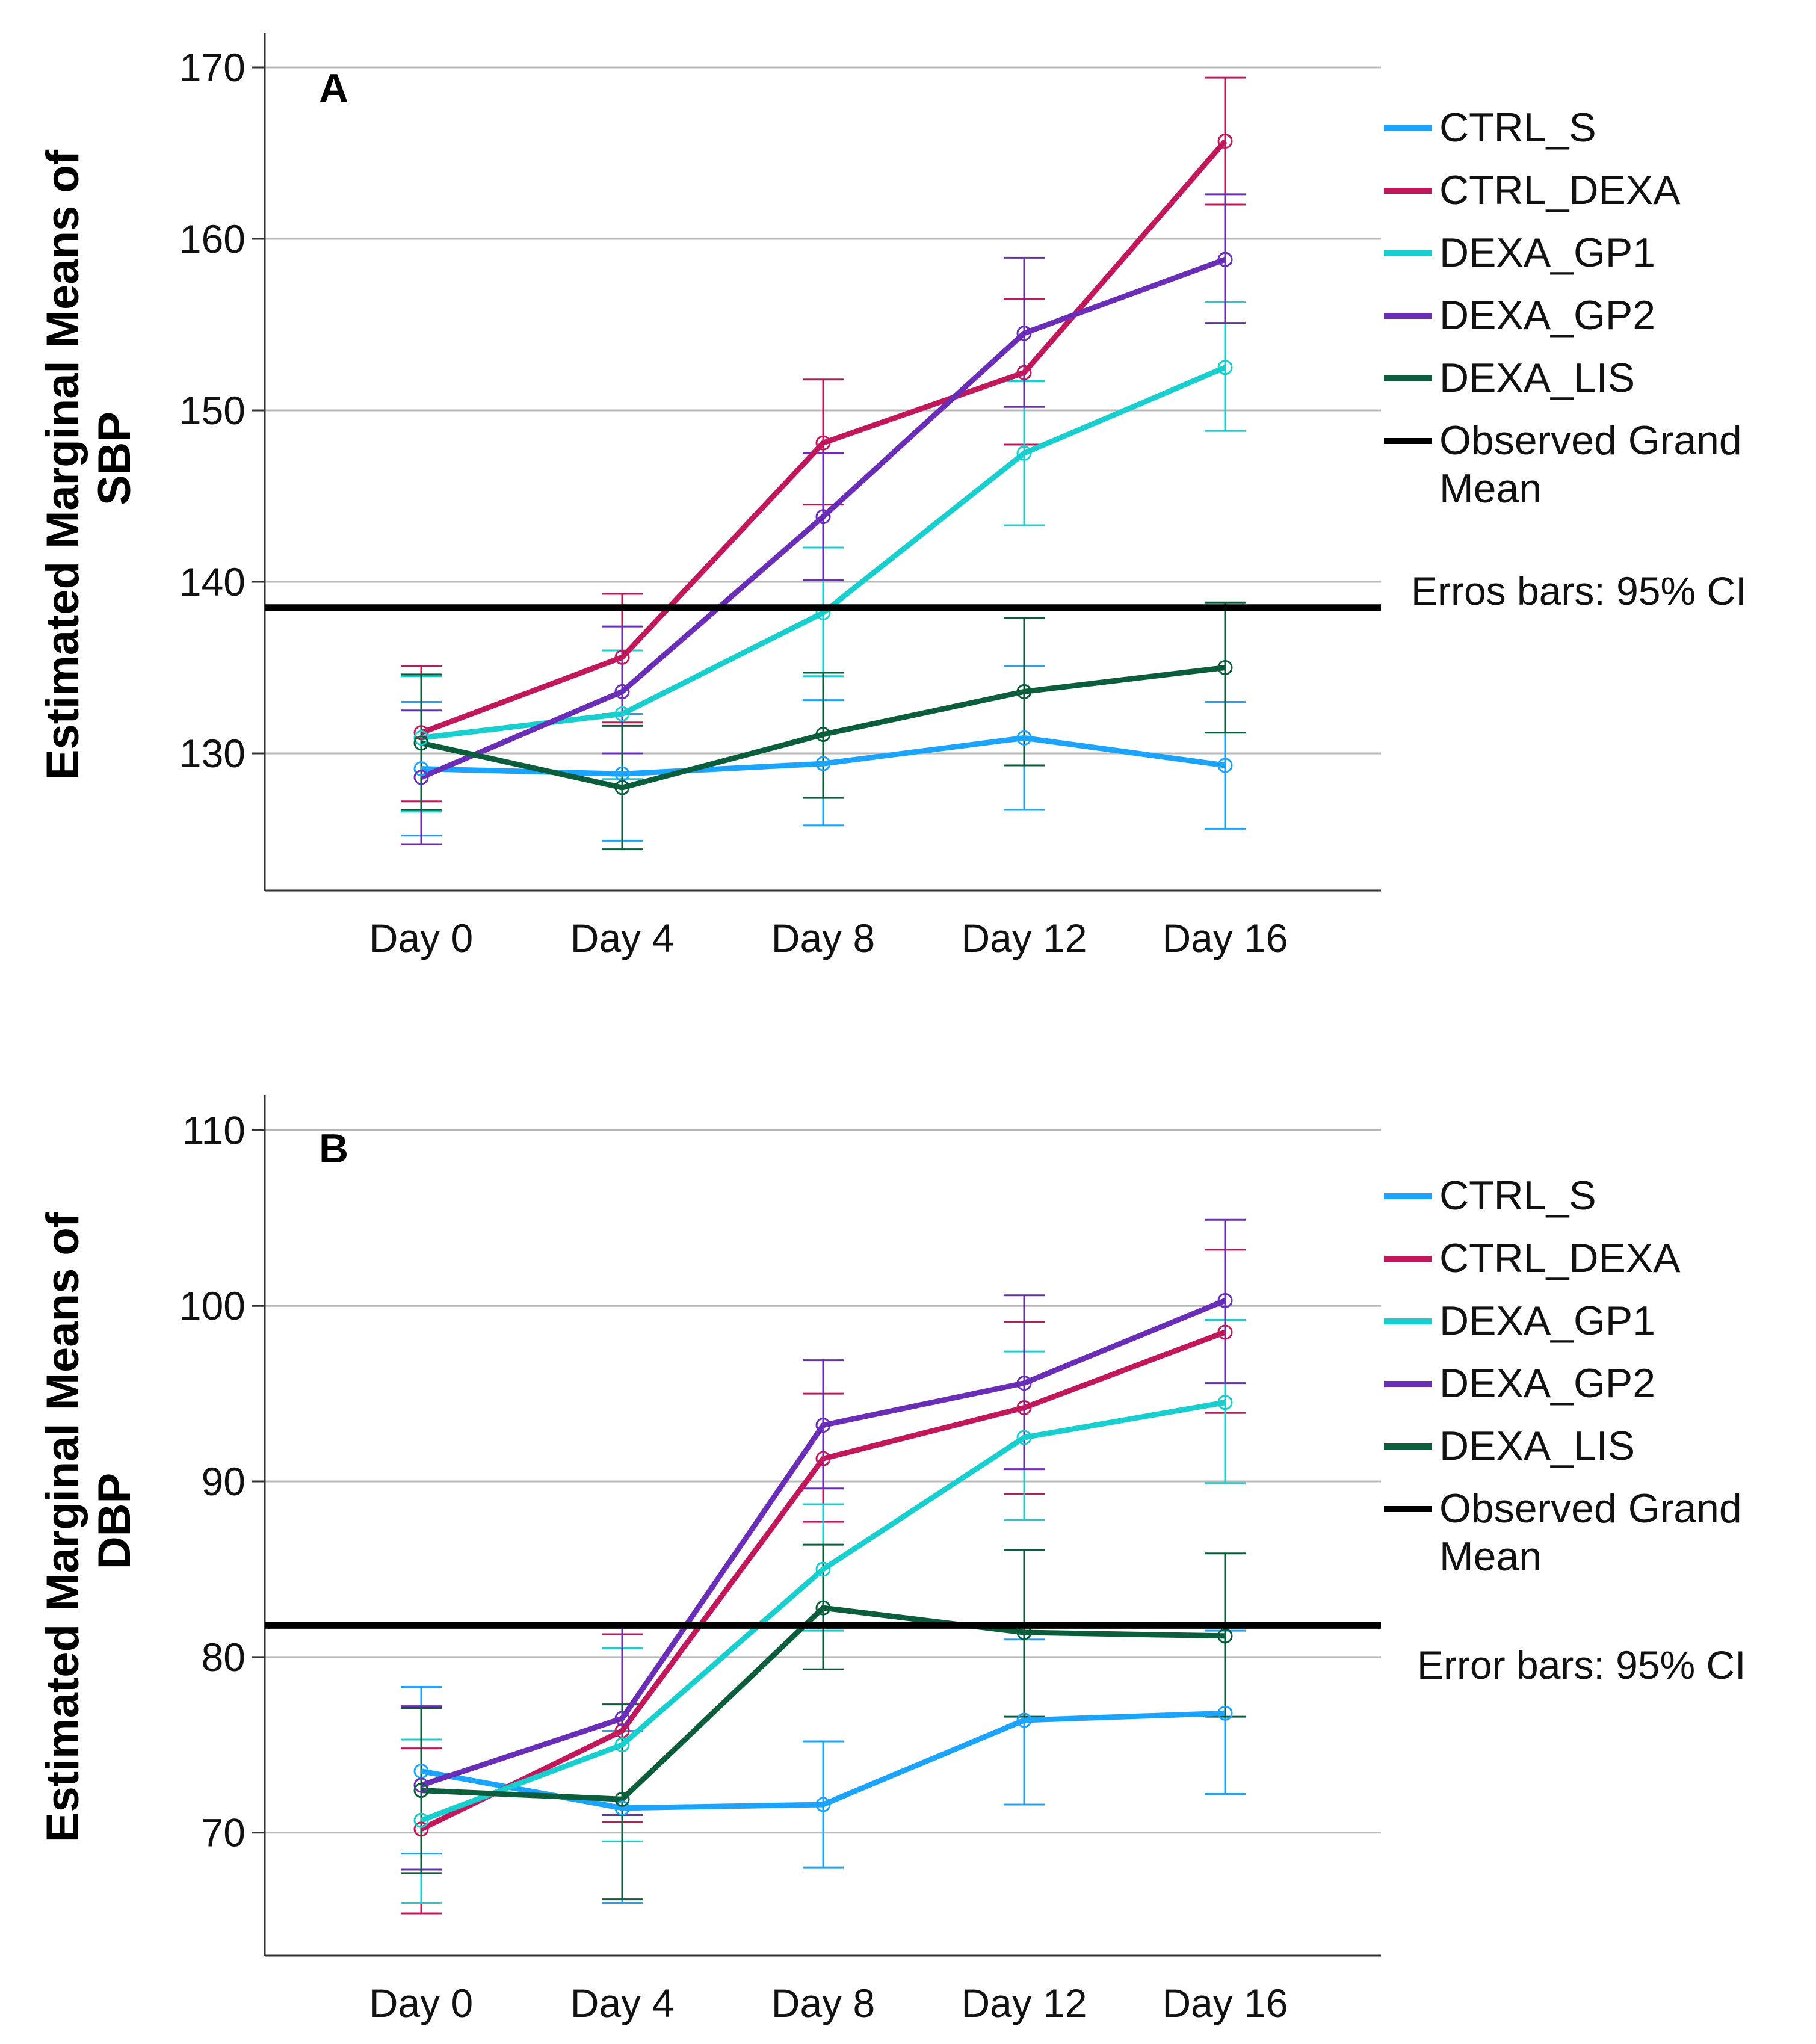  I want to click on y-axis-title-line2: DBP, so click(114, 1521).